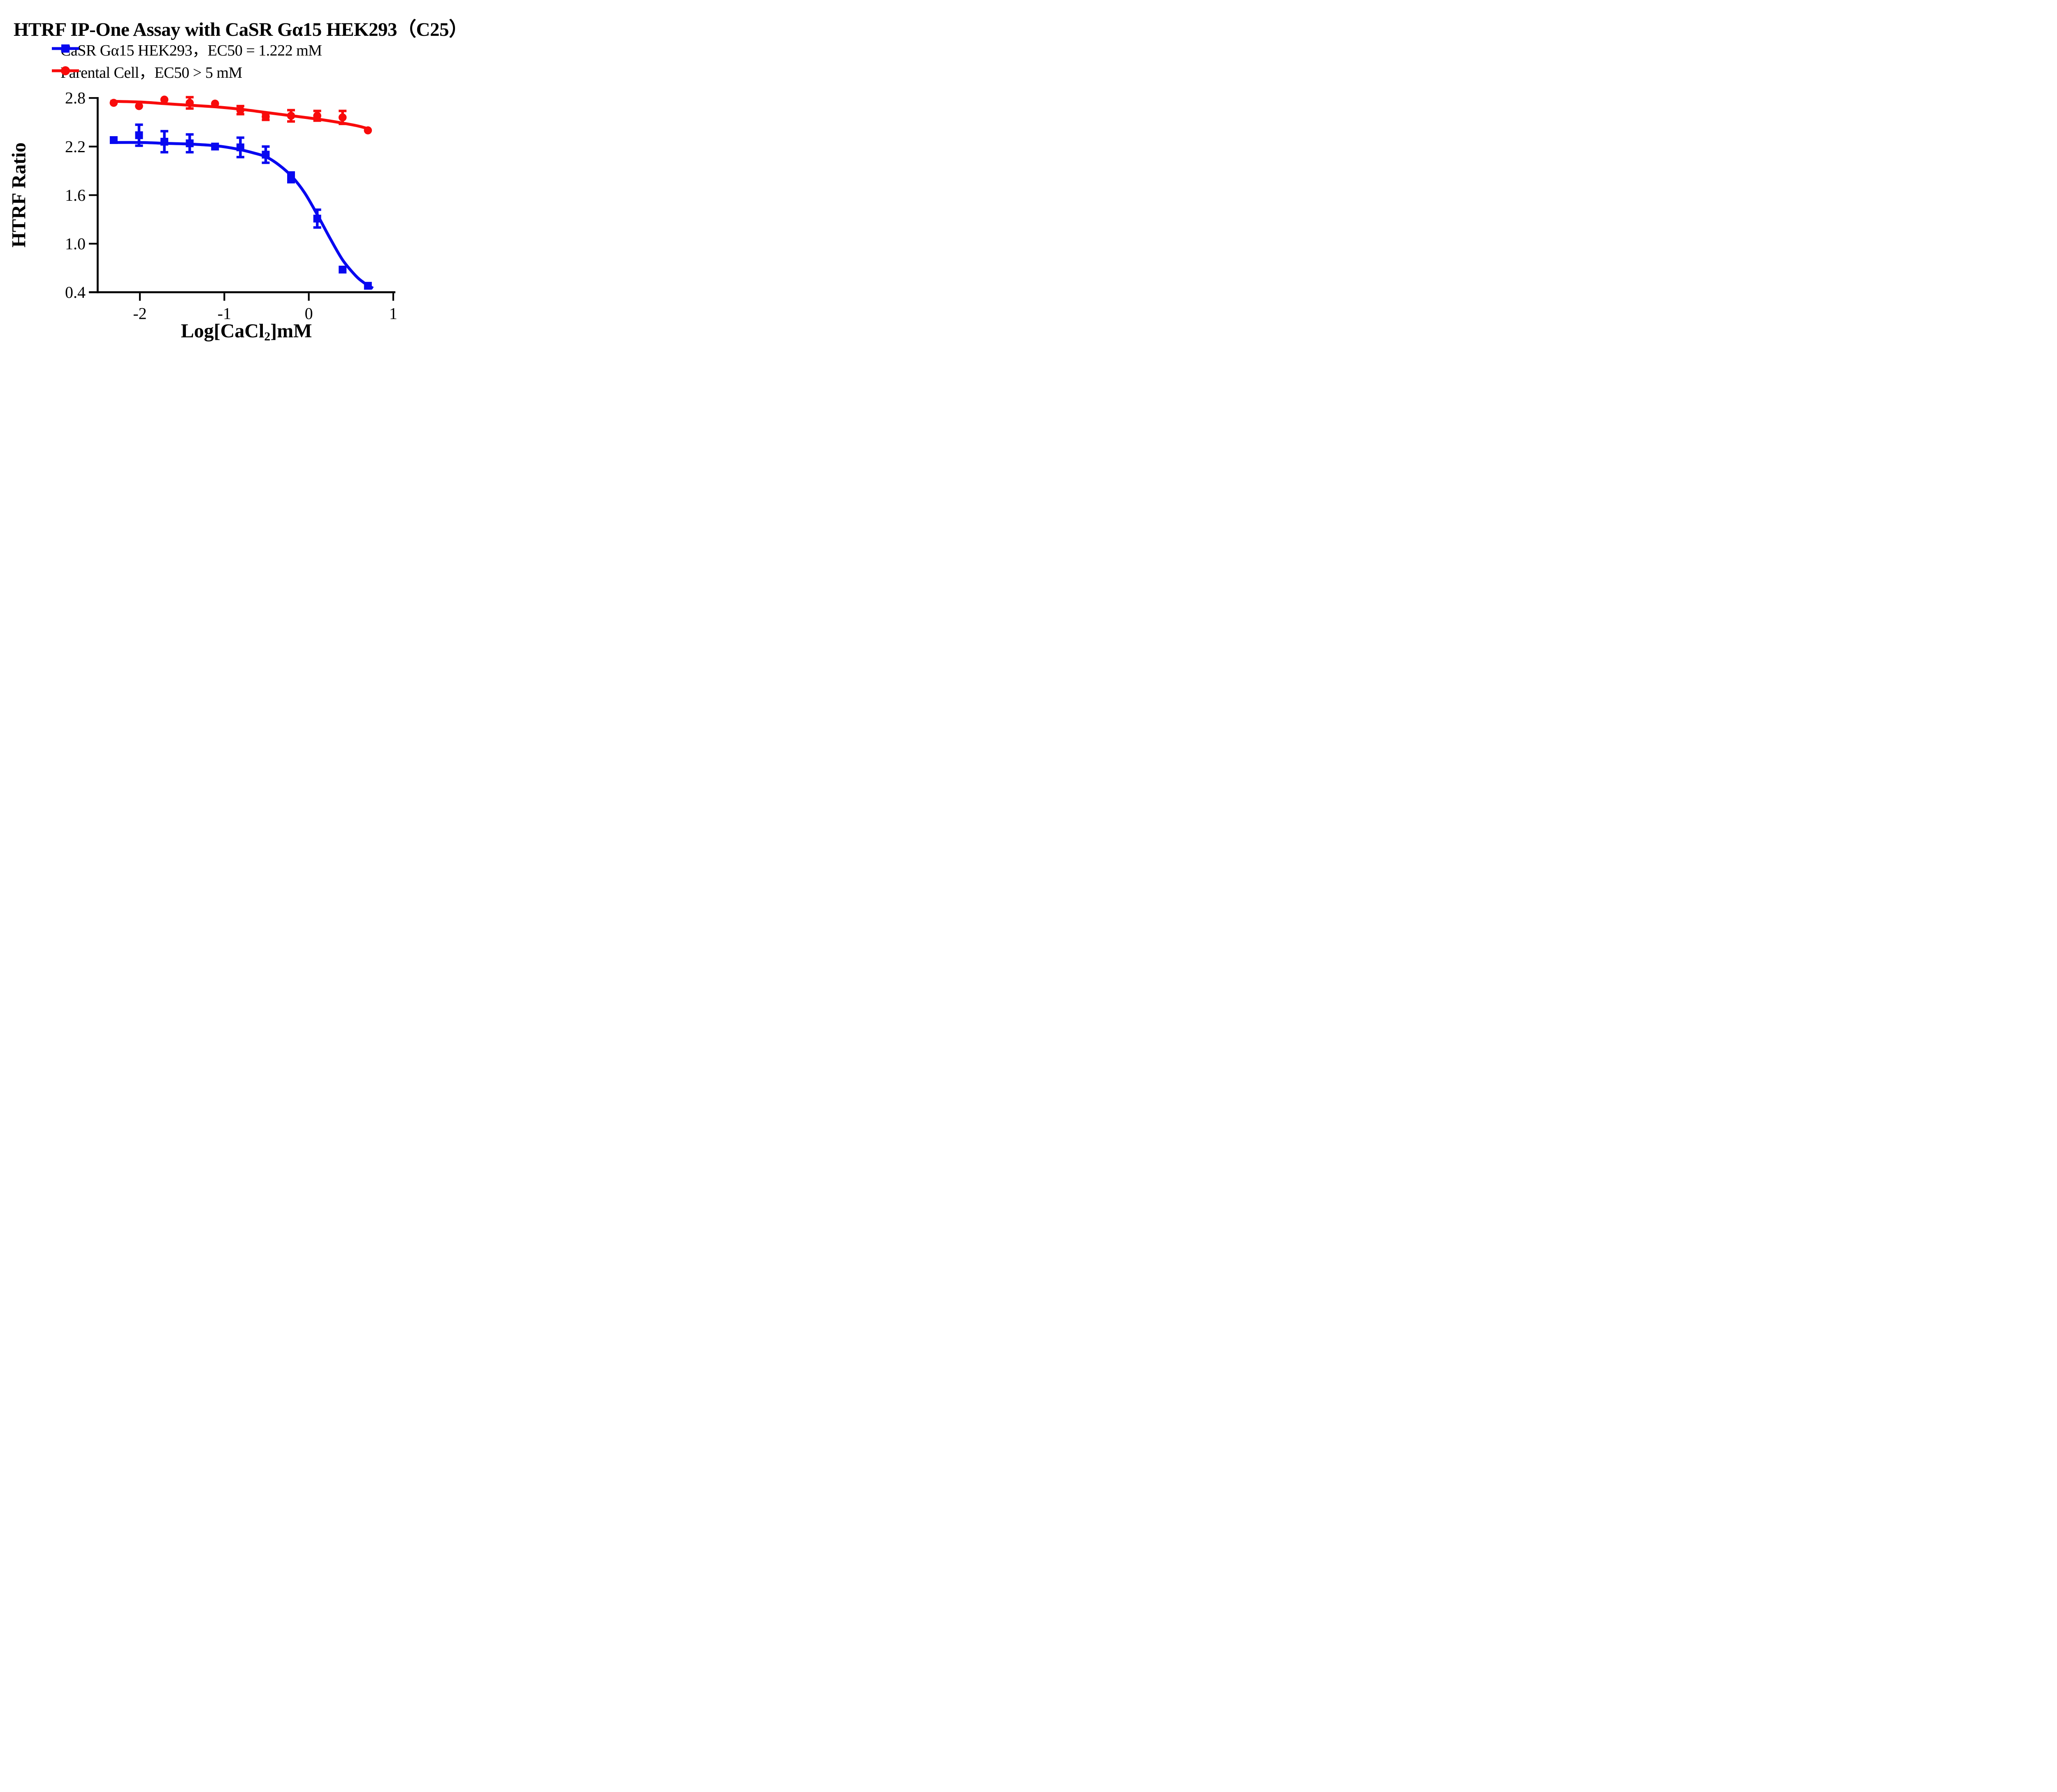 The image size is (2057, 1792). What do you see at coordinates (291, 331) in the screenshot?
I see `x-axis-title-post: ]mM` at bounding box center [291, 331].